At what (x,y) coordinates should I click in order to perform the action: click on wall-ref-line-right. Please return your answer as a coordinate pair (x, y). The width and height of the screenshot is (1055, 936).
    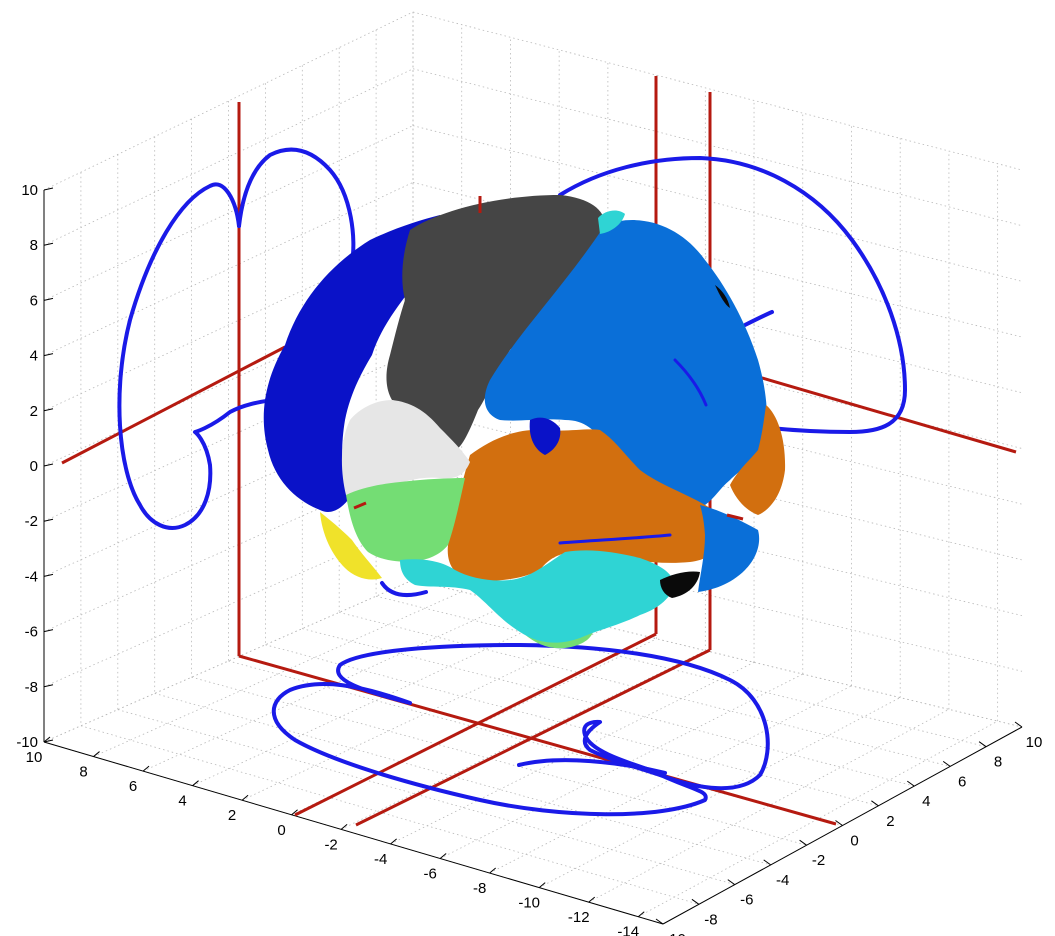
    Looking at the image, I should click on (877, 411).